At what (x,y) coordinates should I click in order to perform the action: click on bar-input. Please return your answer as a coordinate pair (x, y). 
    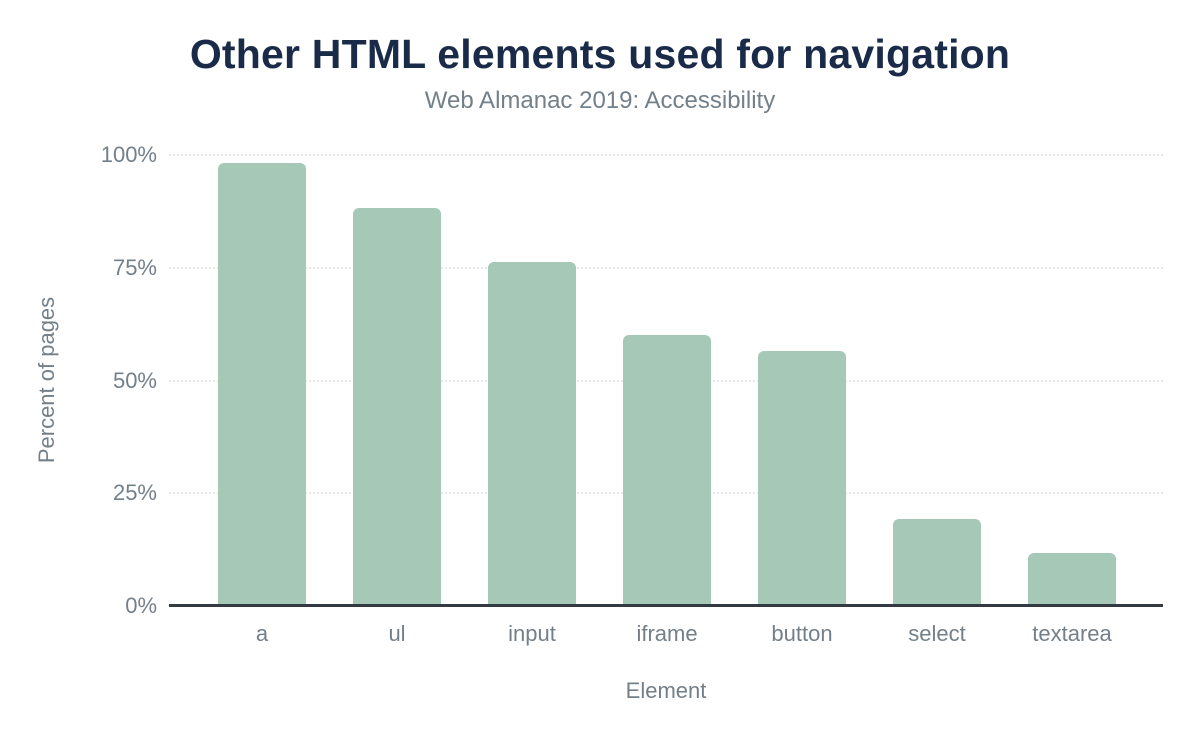
    Looking at the image, I should click on (532, 433).